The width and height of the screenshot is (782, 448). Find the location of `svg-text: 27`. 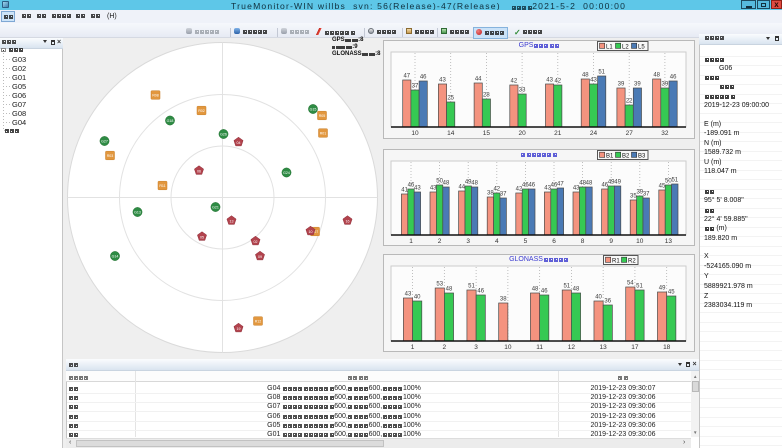

svg-text: 27 is located at coordinates (630, 133).